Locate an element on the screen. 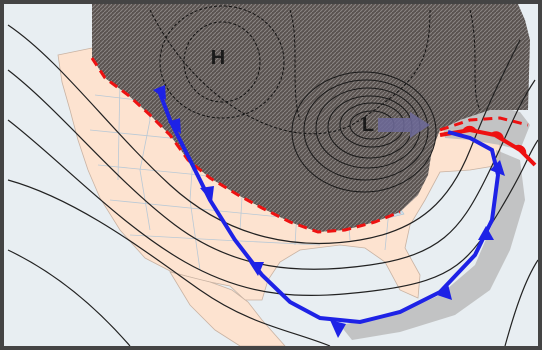 The width and height of the screenshot is (542, 350). high-pressure-label: H is located at coordinates (218, 58).